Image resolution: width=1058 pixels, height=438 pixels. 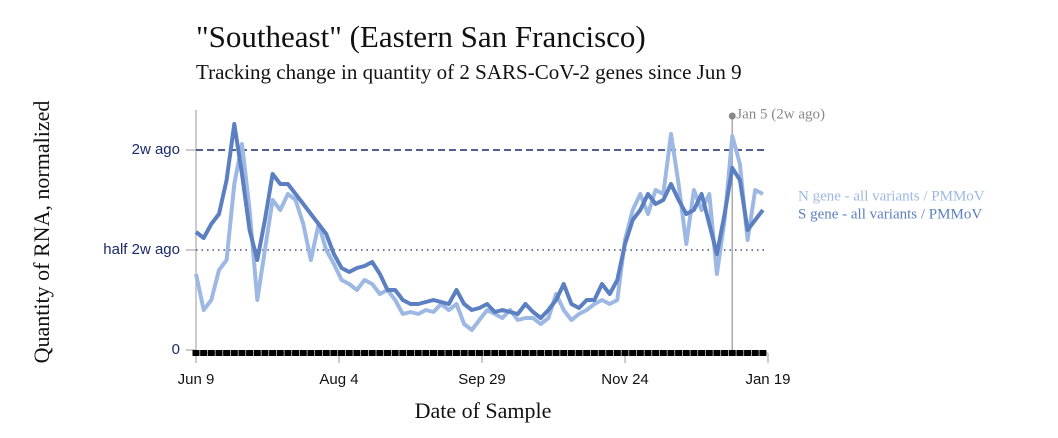 What do you see at coordinates (625, 379) in the screenshot?
I see `x-tick-label: Nov 24` at bounding box center [625, 379].